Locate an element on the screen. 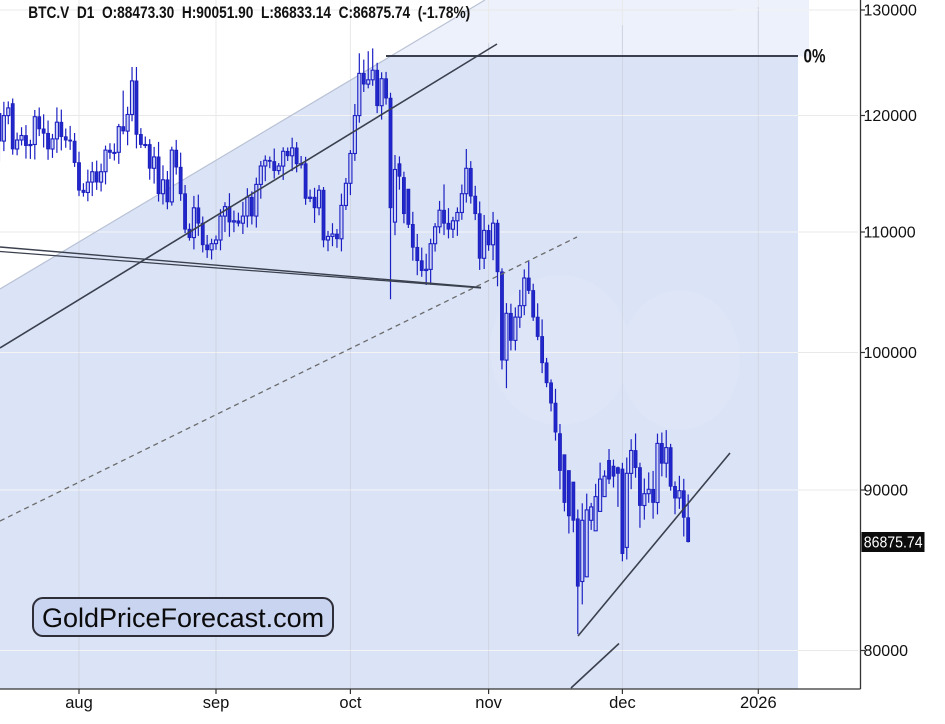  svg-text: 86875.74 is located at coordinates (893, 543).